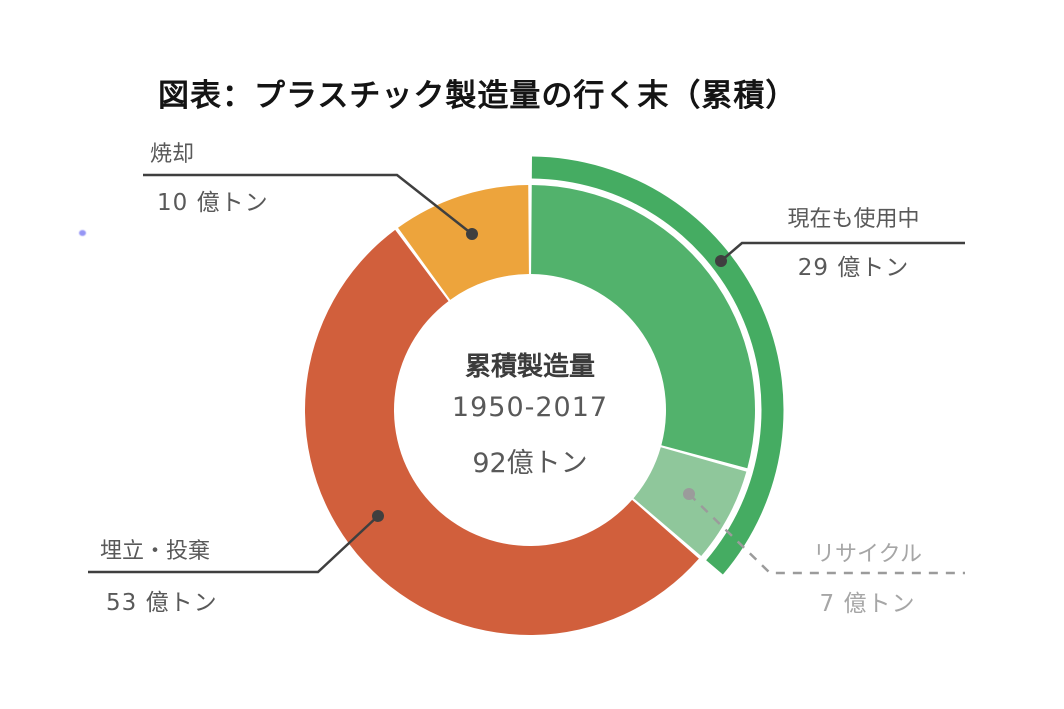 The image size is (1064, 709). What do you see at coordinates (690, 502) in the screenshot?
I see `donut-segment-recycled` at bounding box center [690, 502].